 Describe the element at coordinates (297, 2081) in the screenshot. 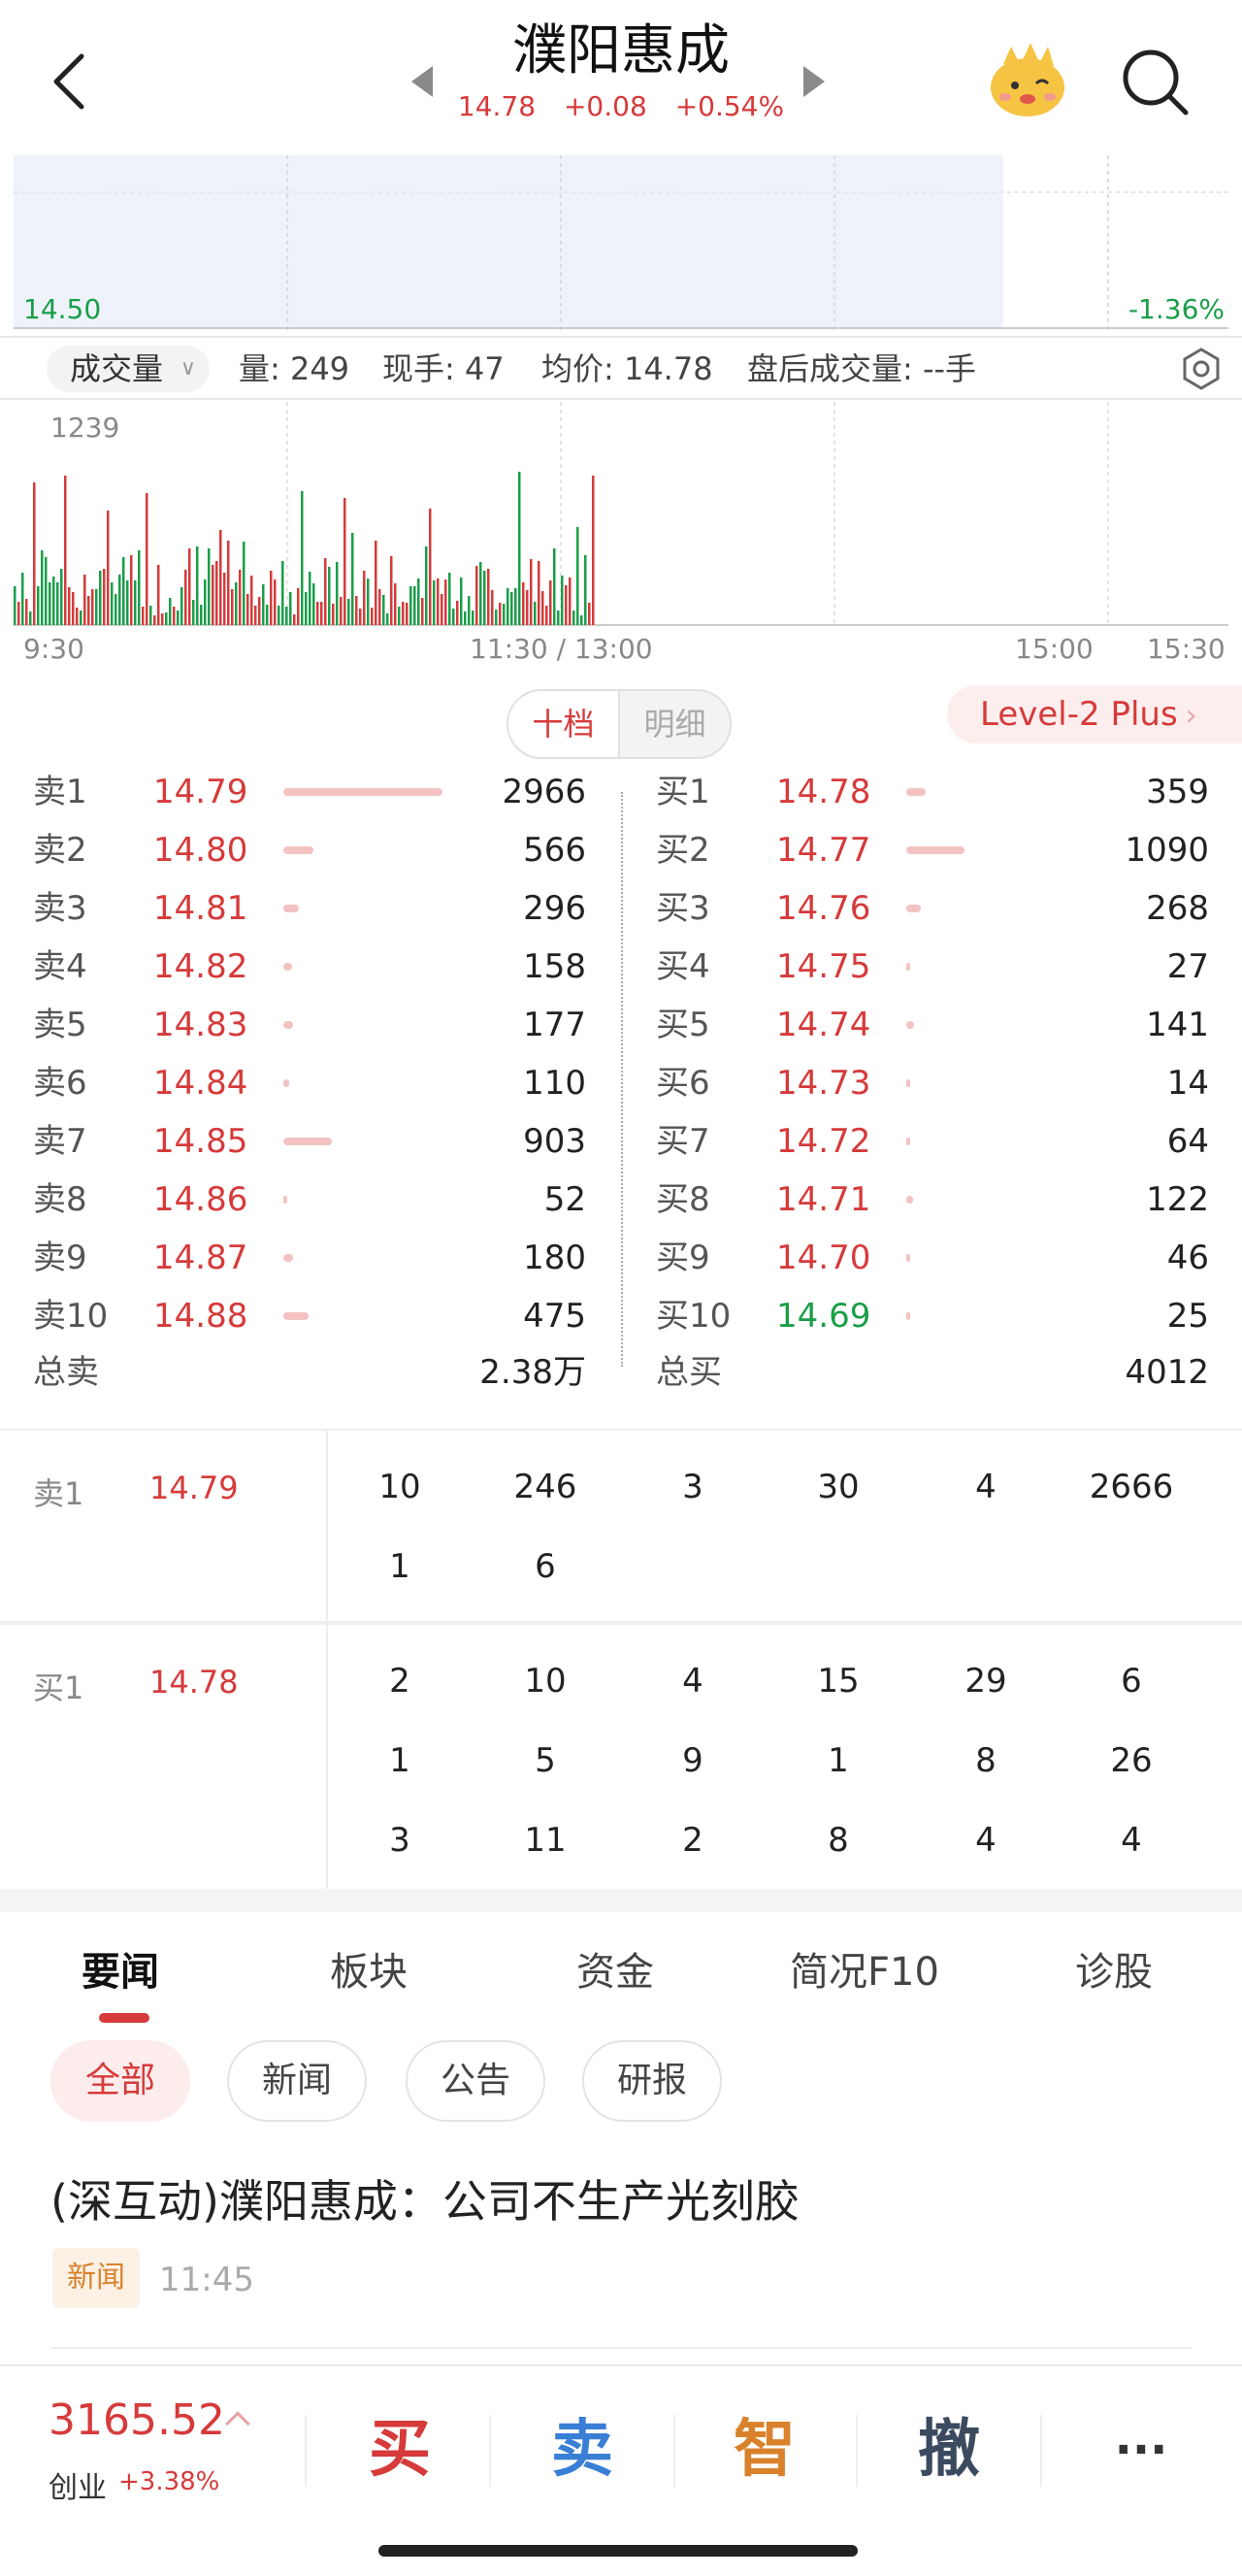

I see `filter-news: 新闻` at that location.